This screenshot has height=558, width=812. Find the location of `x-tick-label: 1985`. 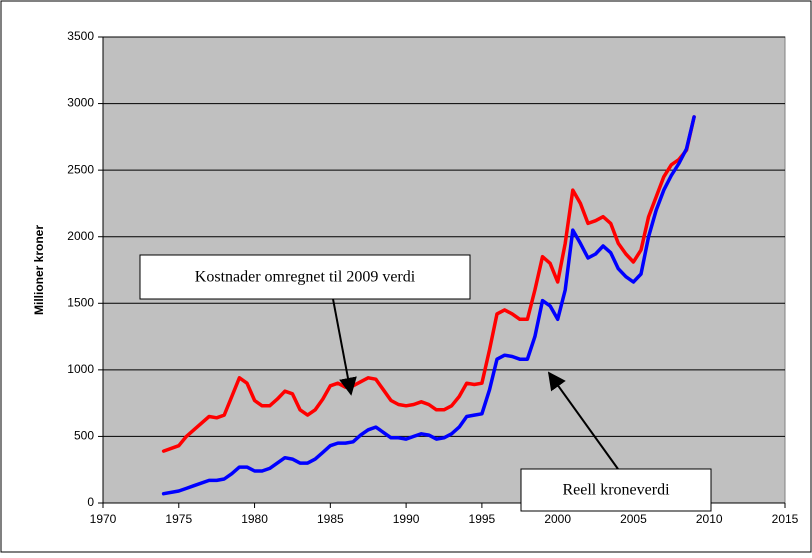

x-tick-label: 1985 is located at coordinates (330, 519).